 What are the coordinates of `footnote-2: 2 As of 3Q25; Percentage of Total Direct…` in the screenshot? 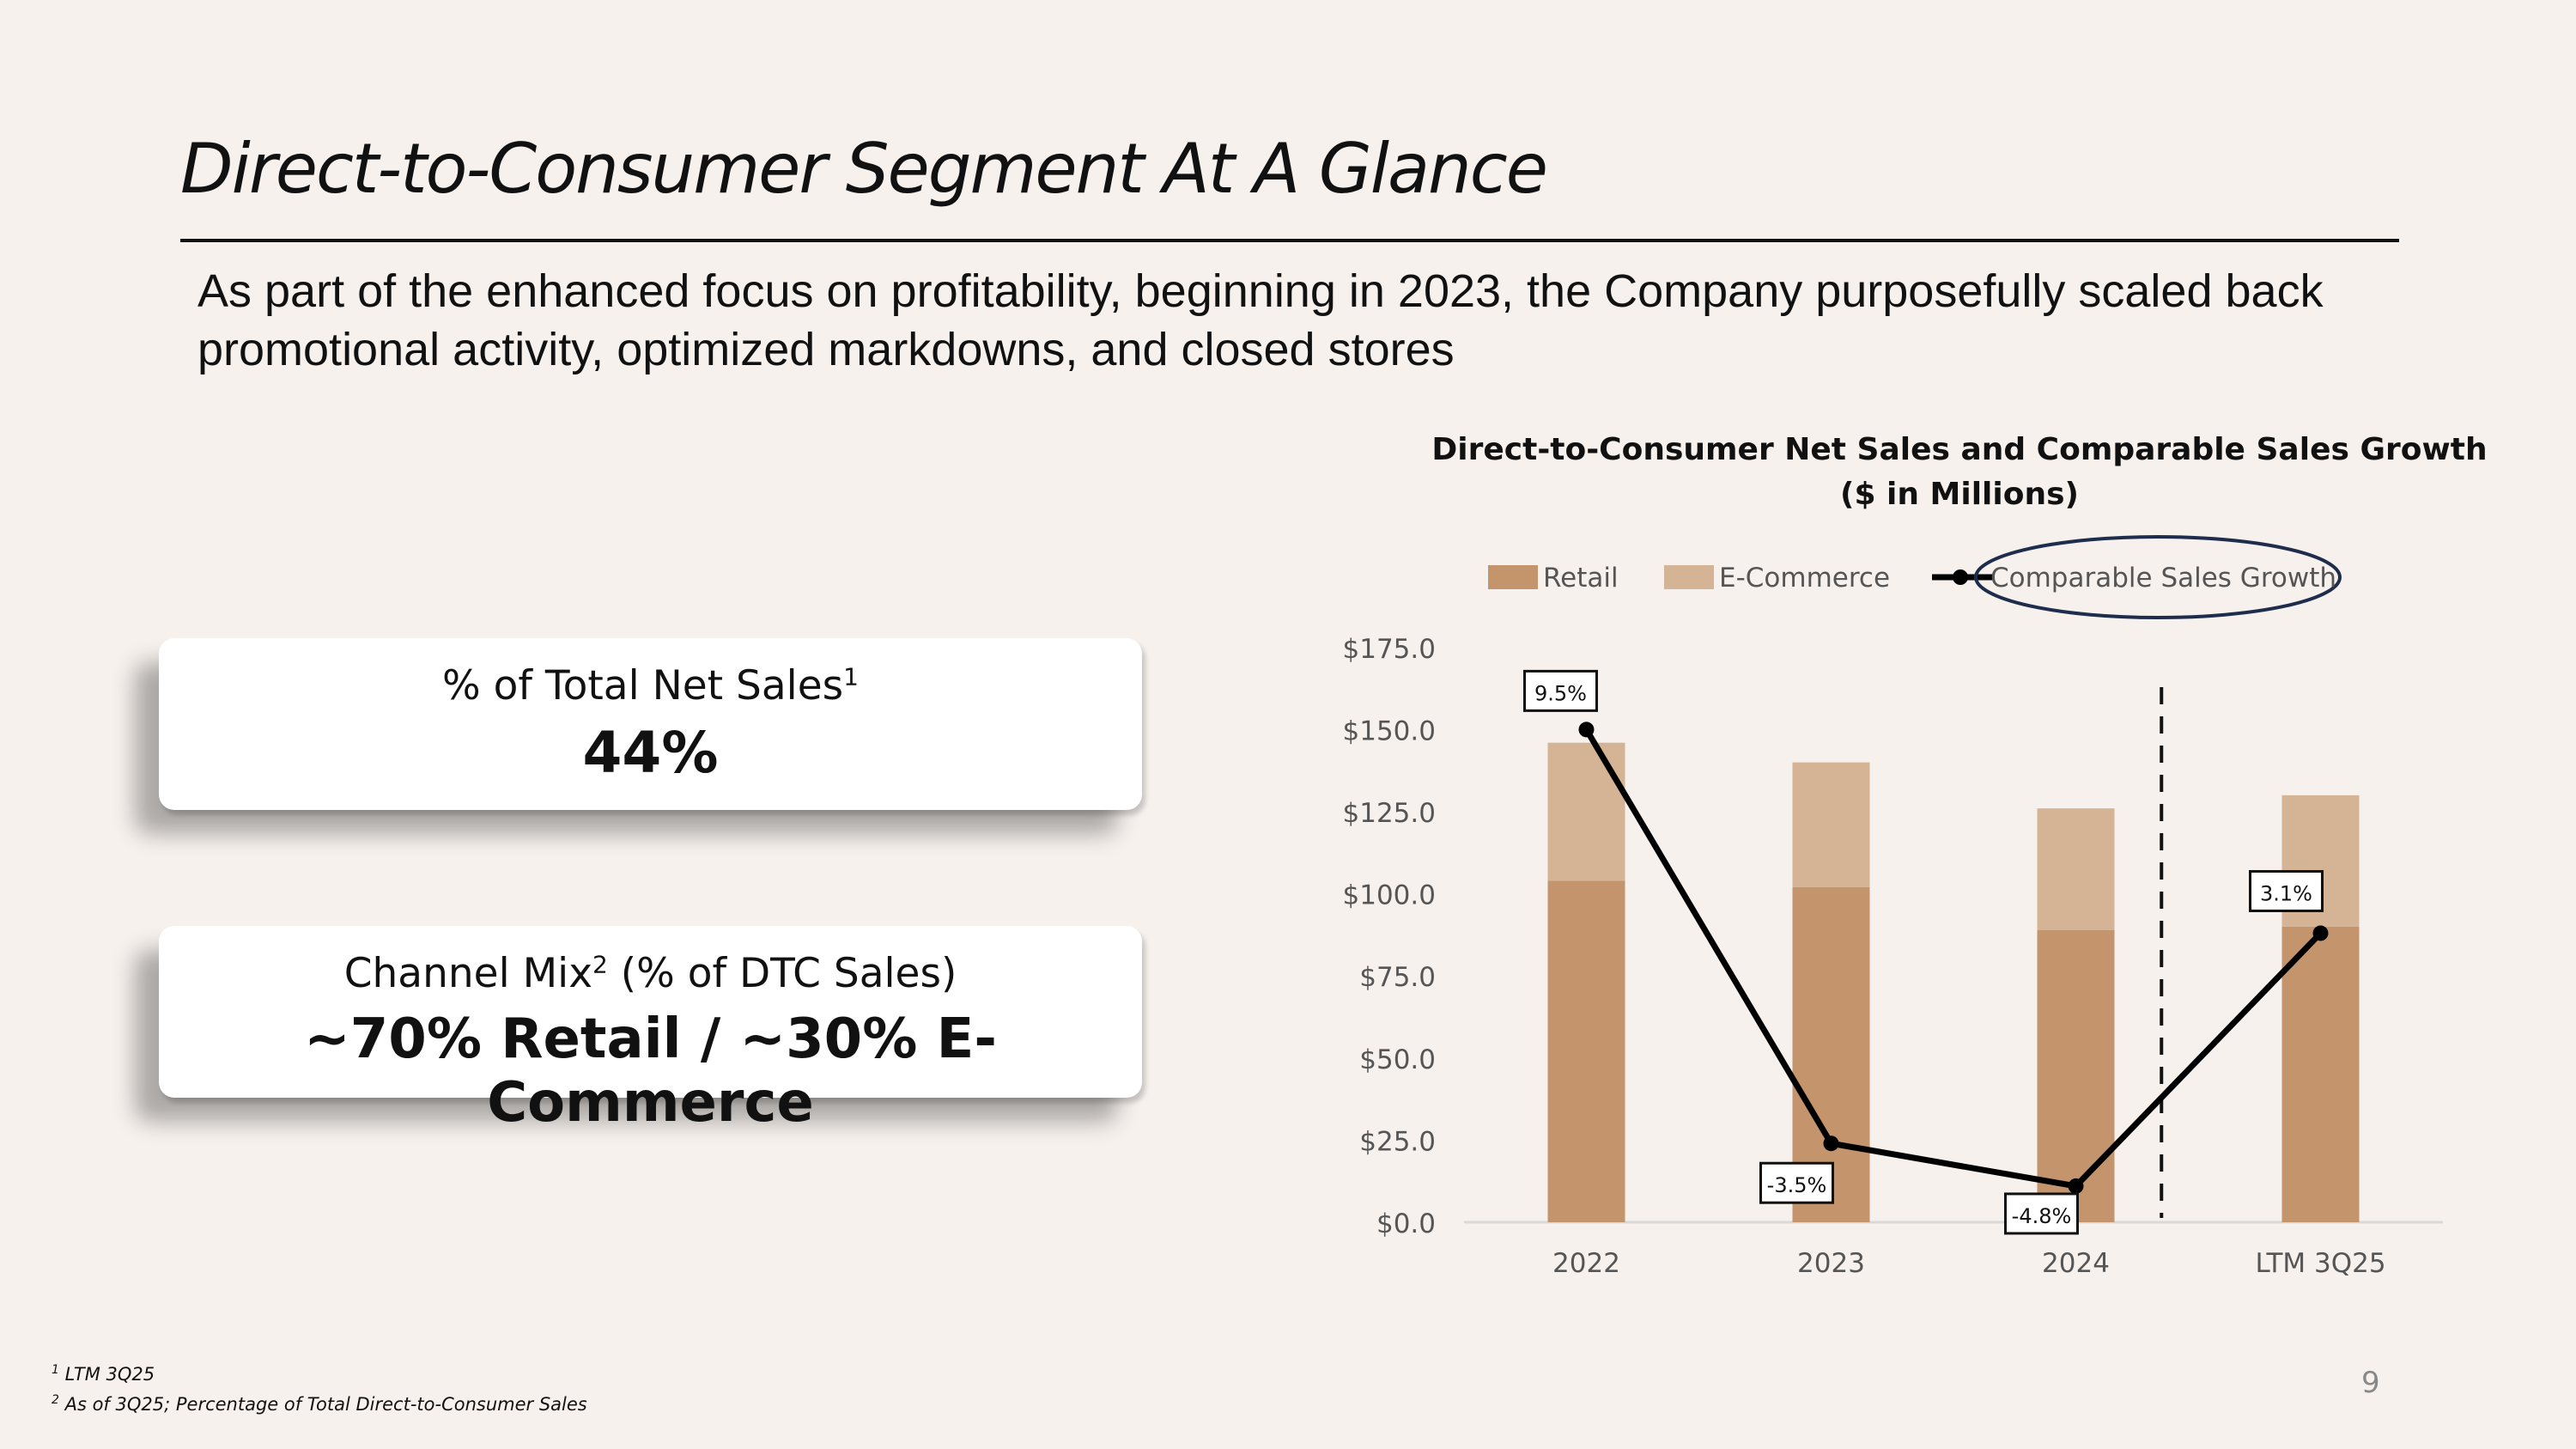 It's located at (319, 1404).